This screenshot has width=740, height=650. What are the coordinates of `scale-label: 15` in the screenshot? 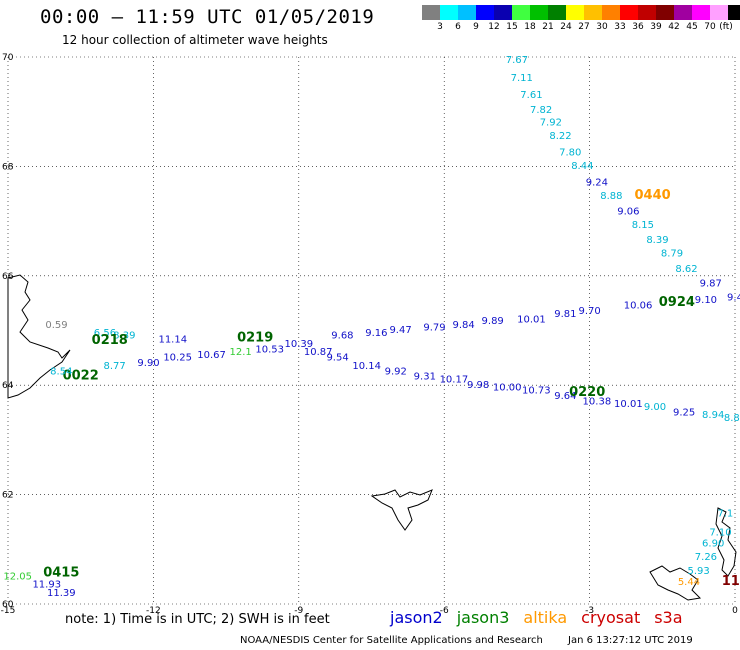 It's located at (512, 27).